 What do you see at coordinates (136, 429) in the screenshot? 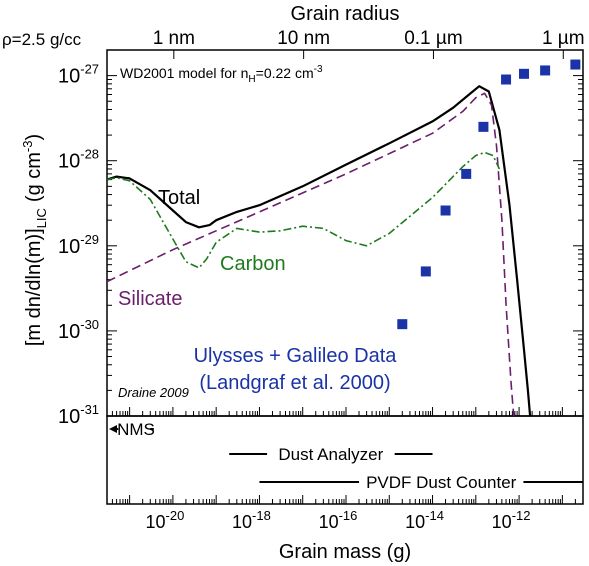
I see `instrument-label: NMS` at bounding box center [136, 429].